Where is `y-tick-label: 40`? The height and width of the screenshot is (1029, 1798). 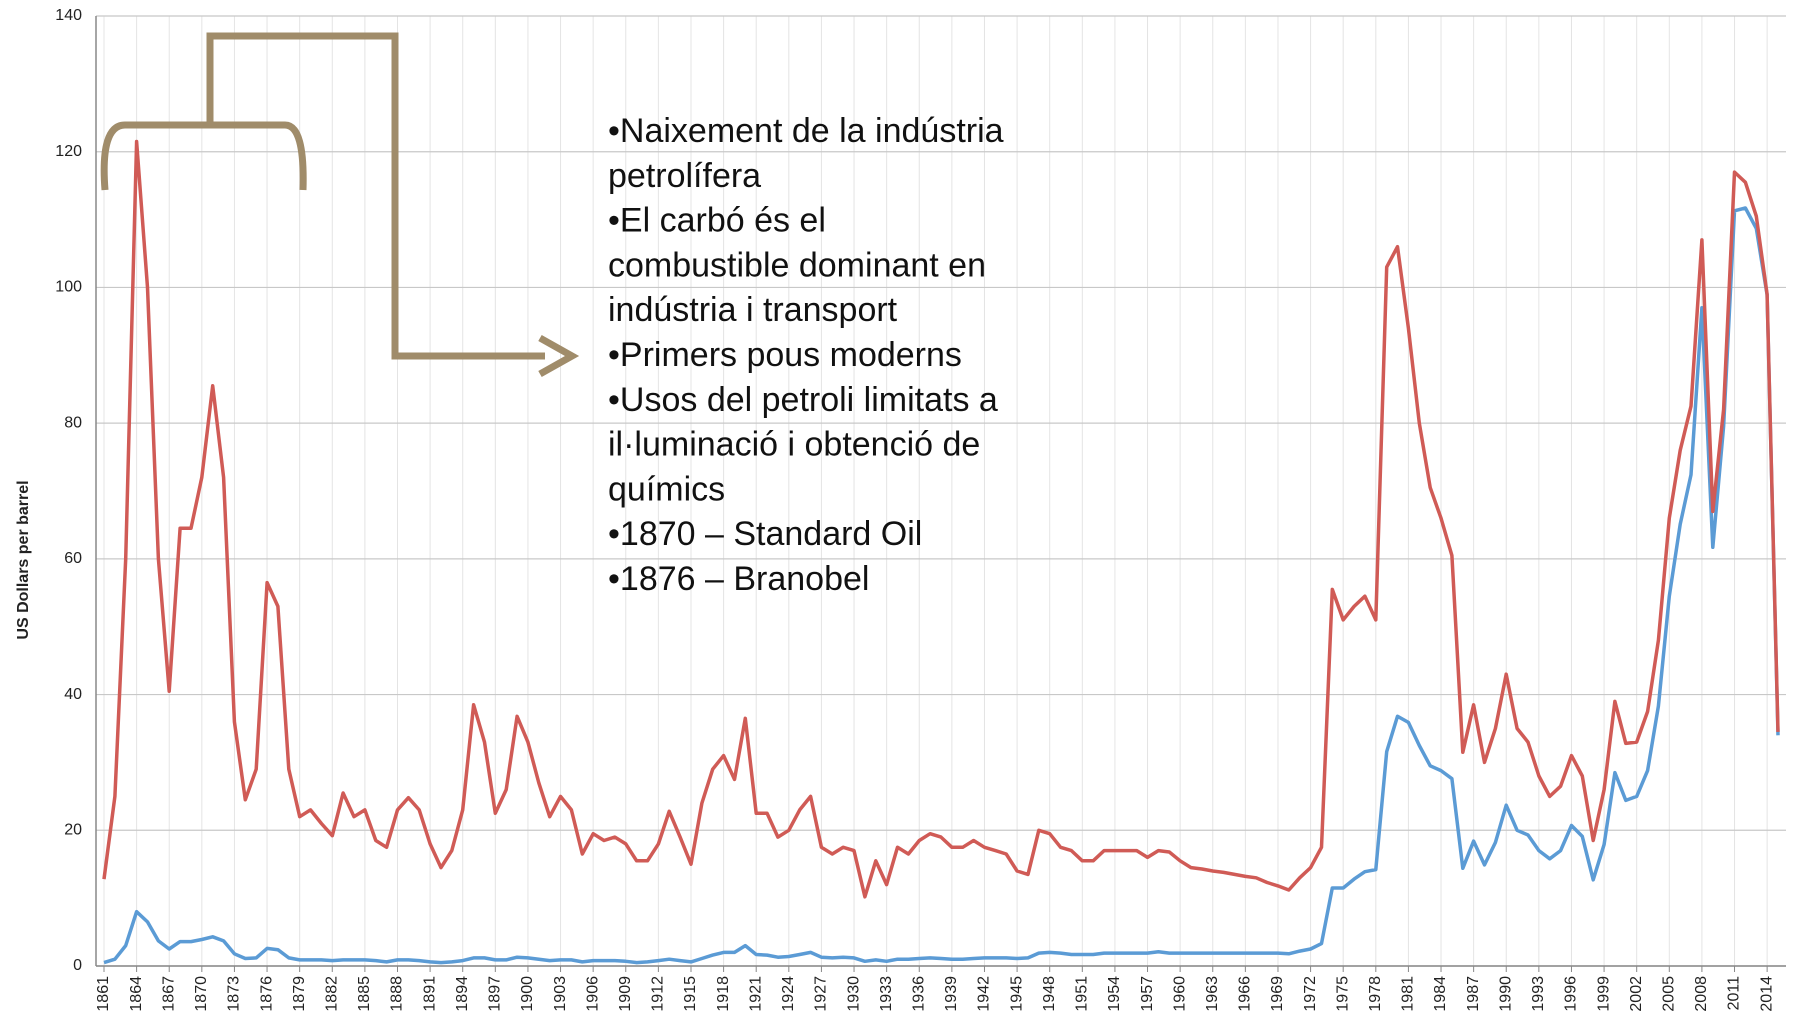
y-tick-label: 40 is located at coordinates (73, 694).